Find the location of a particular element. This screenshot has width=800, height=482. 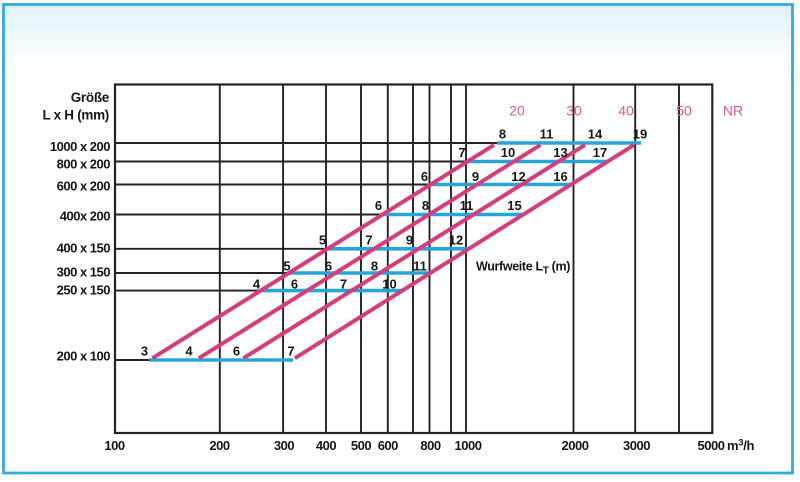

svg-text: 1000 x 200 is located at coordinates (80, 146).